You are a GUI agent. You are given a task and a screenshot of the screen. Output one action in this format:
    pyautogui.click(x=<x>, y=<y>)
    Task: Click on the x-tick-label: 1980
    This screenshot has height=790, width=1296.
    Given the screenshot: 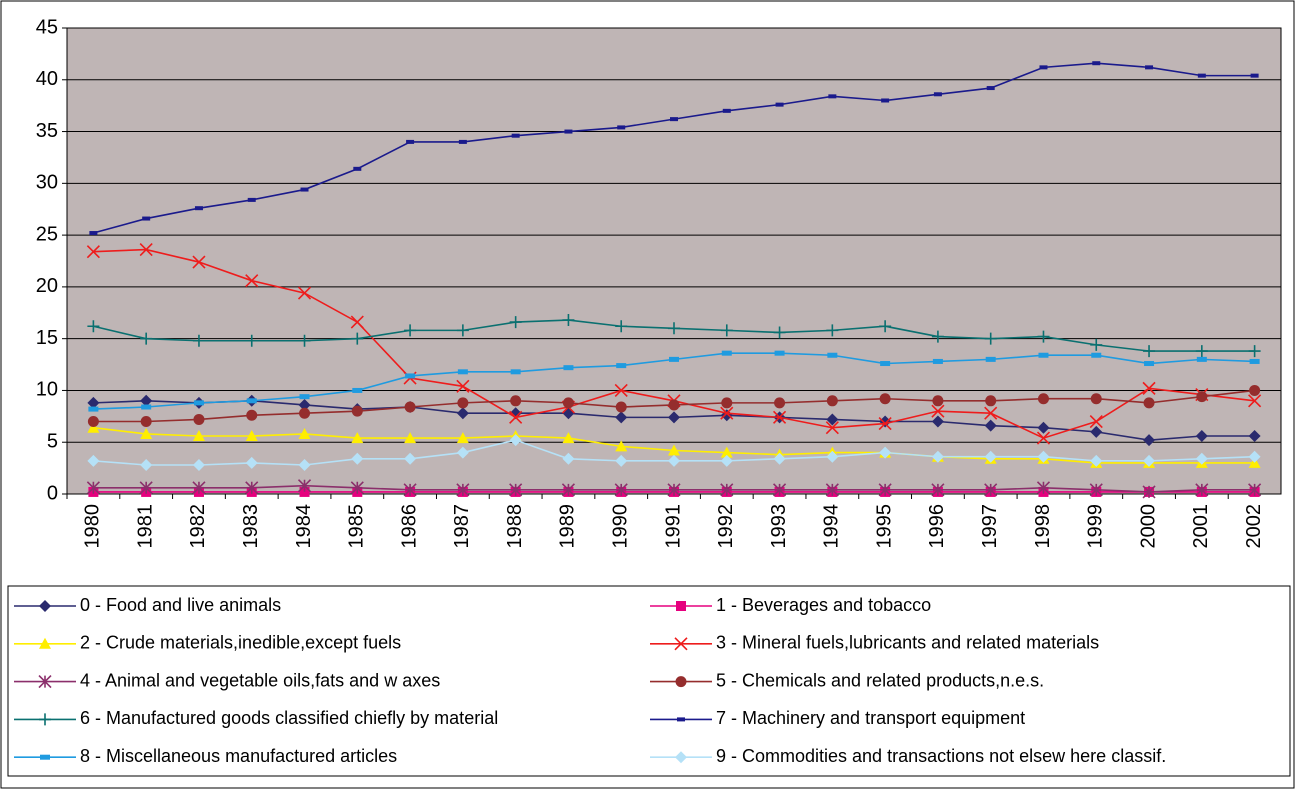 What is the action you would take?
    pyautogui.click(x=93, y=526)
    